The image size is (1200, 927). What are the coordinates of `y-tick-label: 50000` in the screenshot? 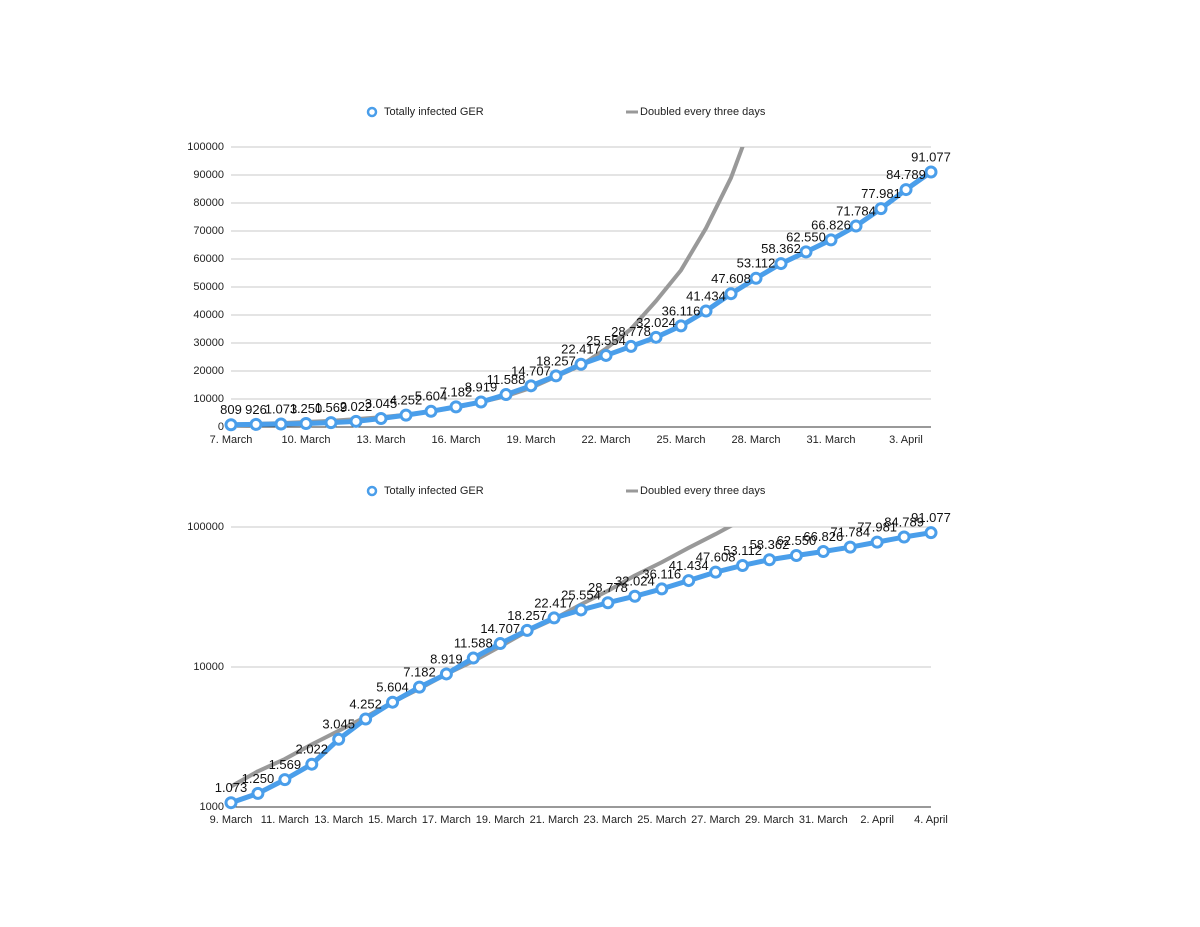 It's located at (208, 287).